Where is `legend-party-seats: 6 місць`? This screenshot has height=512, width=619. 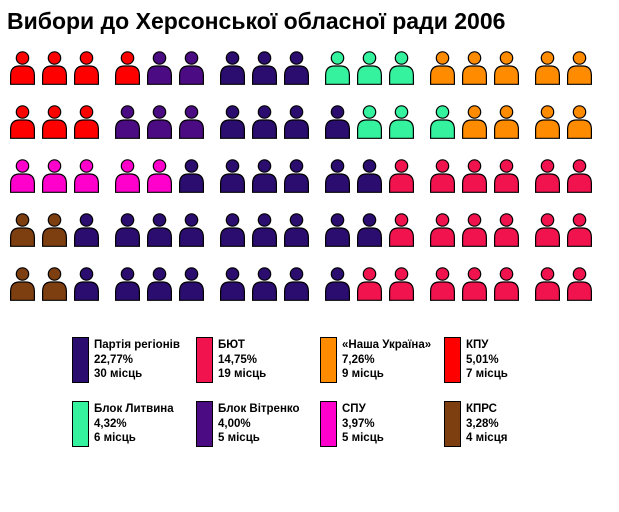 legend-party-seats: 6 місць is located at coordinates (115, 438).